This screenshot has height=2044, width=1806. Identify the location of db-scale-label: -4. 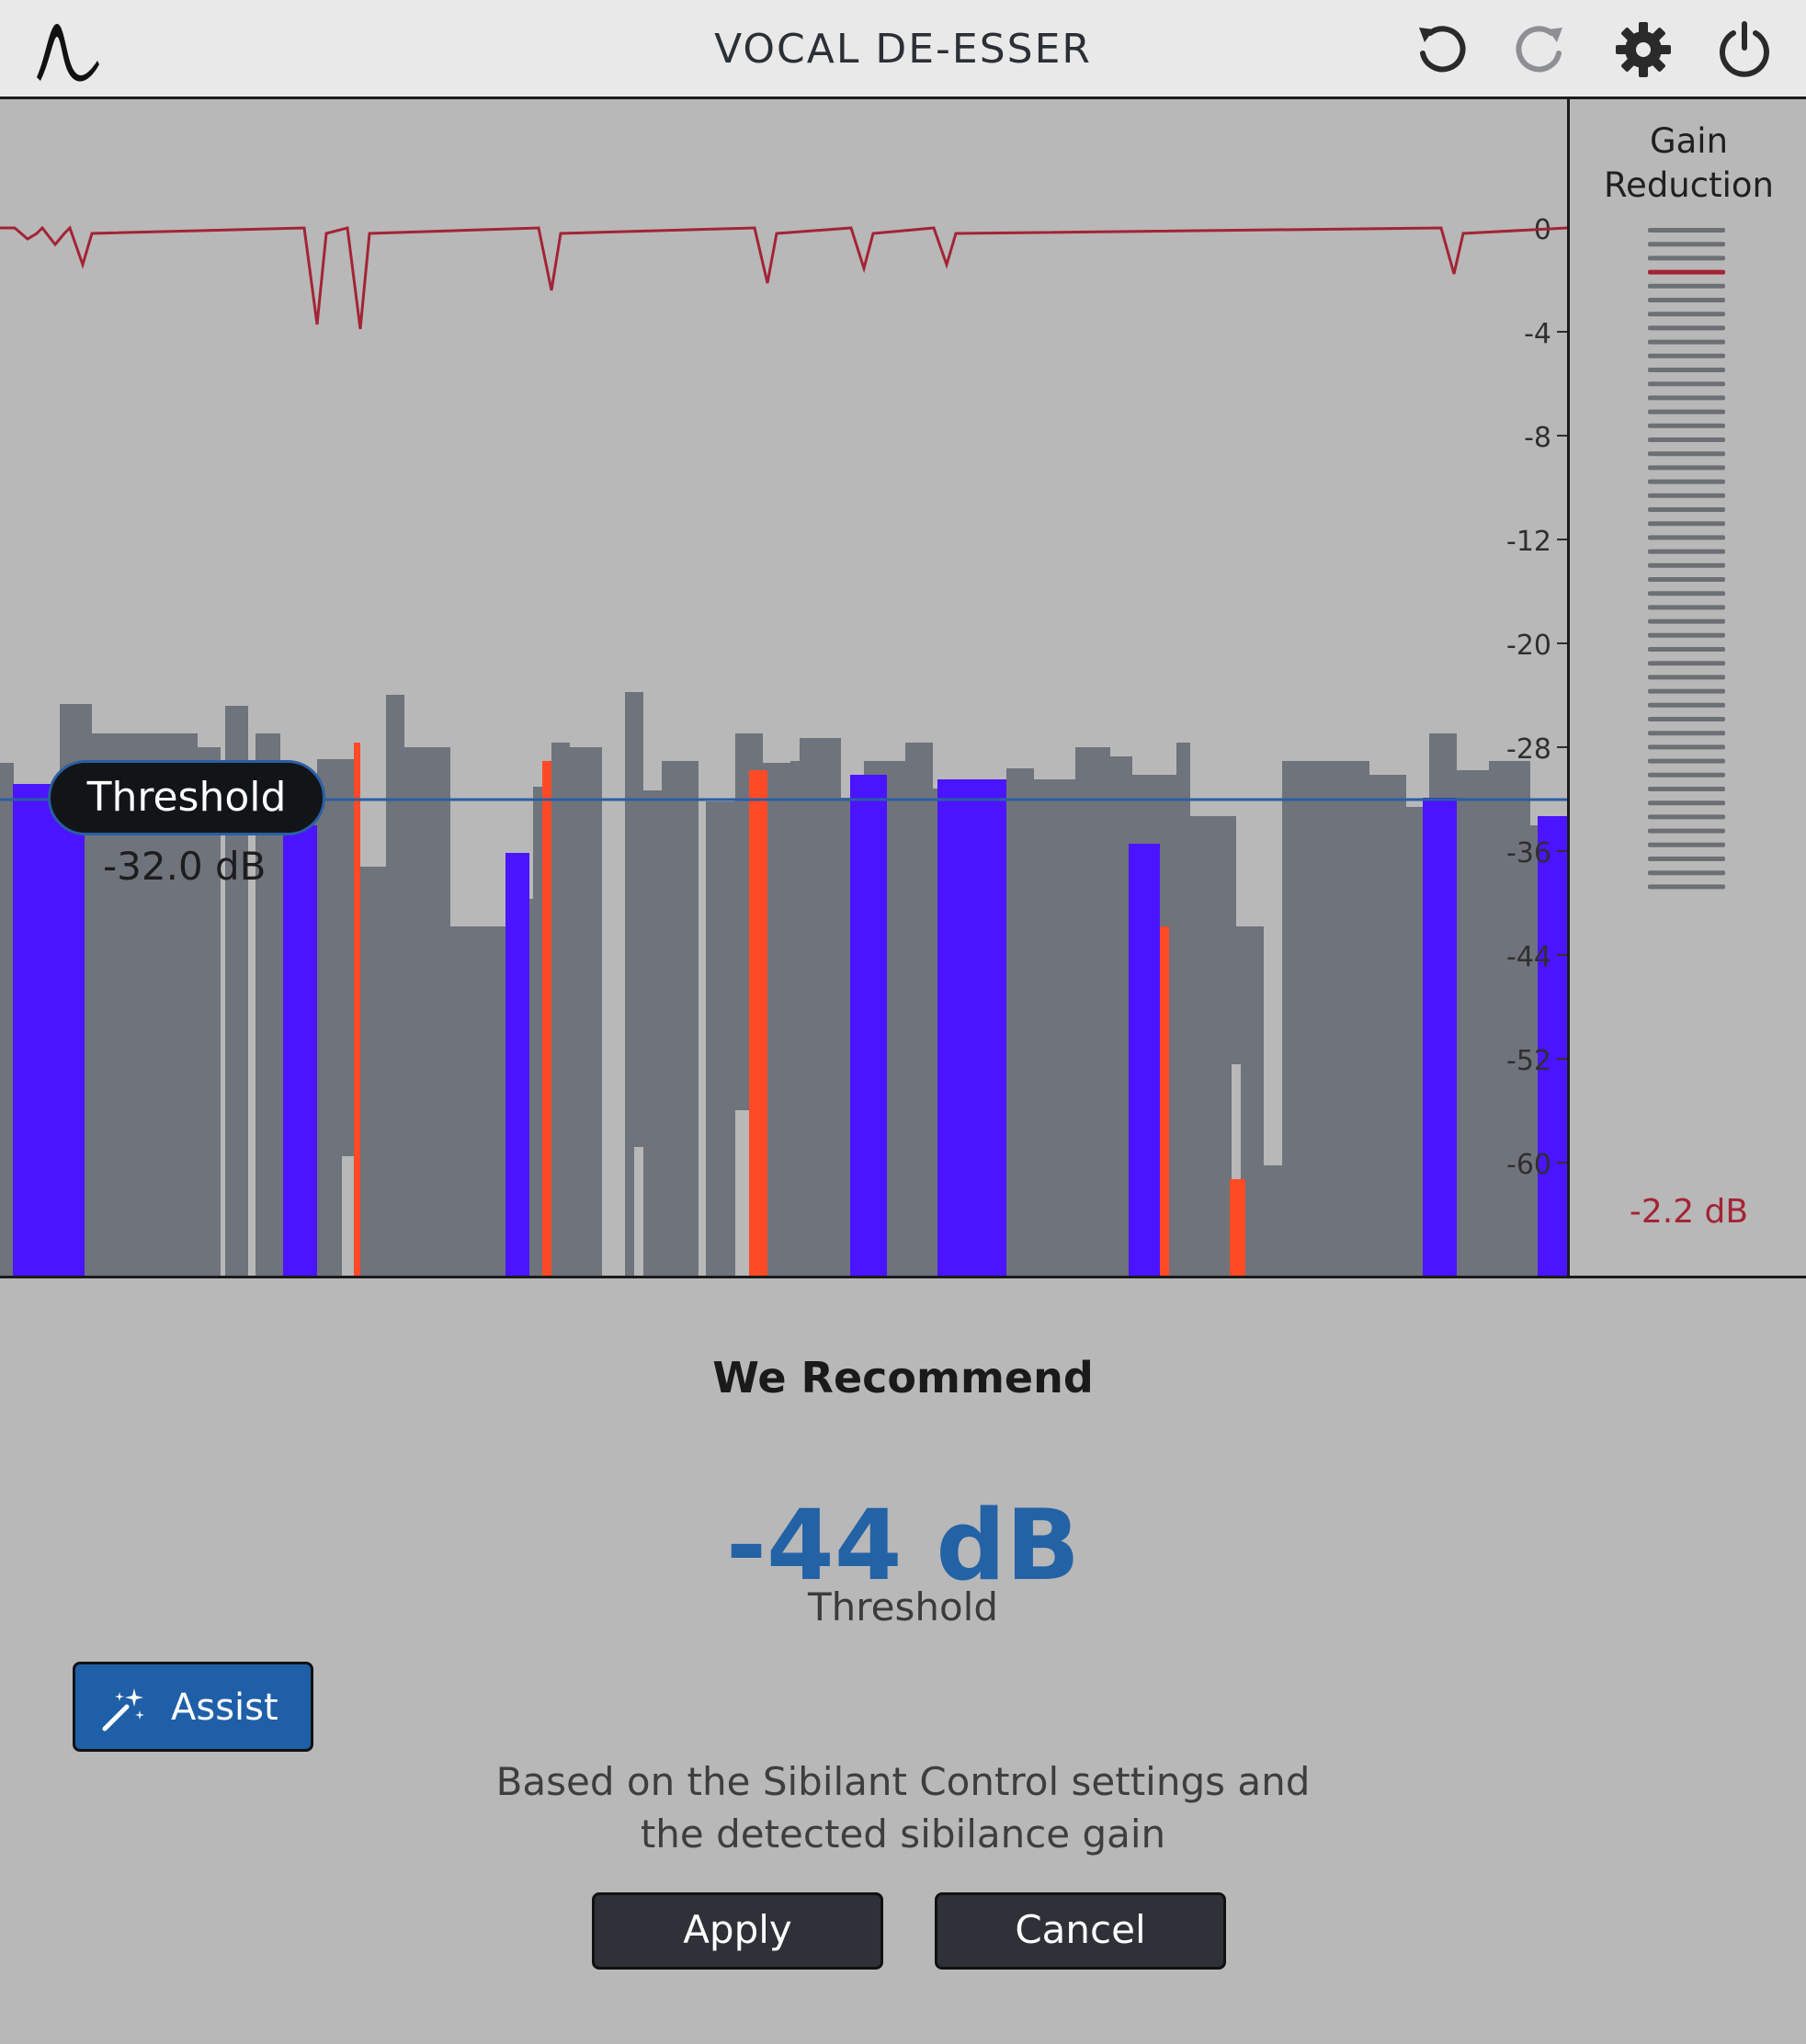
(1537, 334).